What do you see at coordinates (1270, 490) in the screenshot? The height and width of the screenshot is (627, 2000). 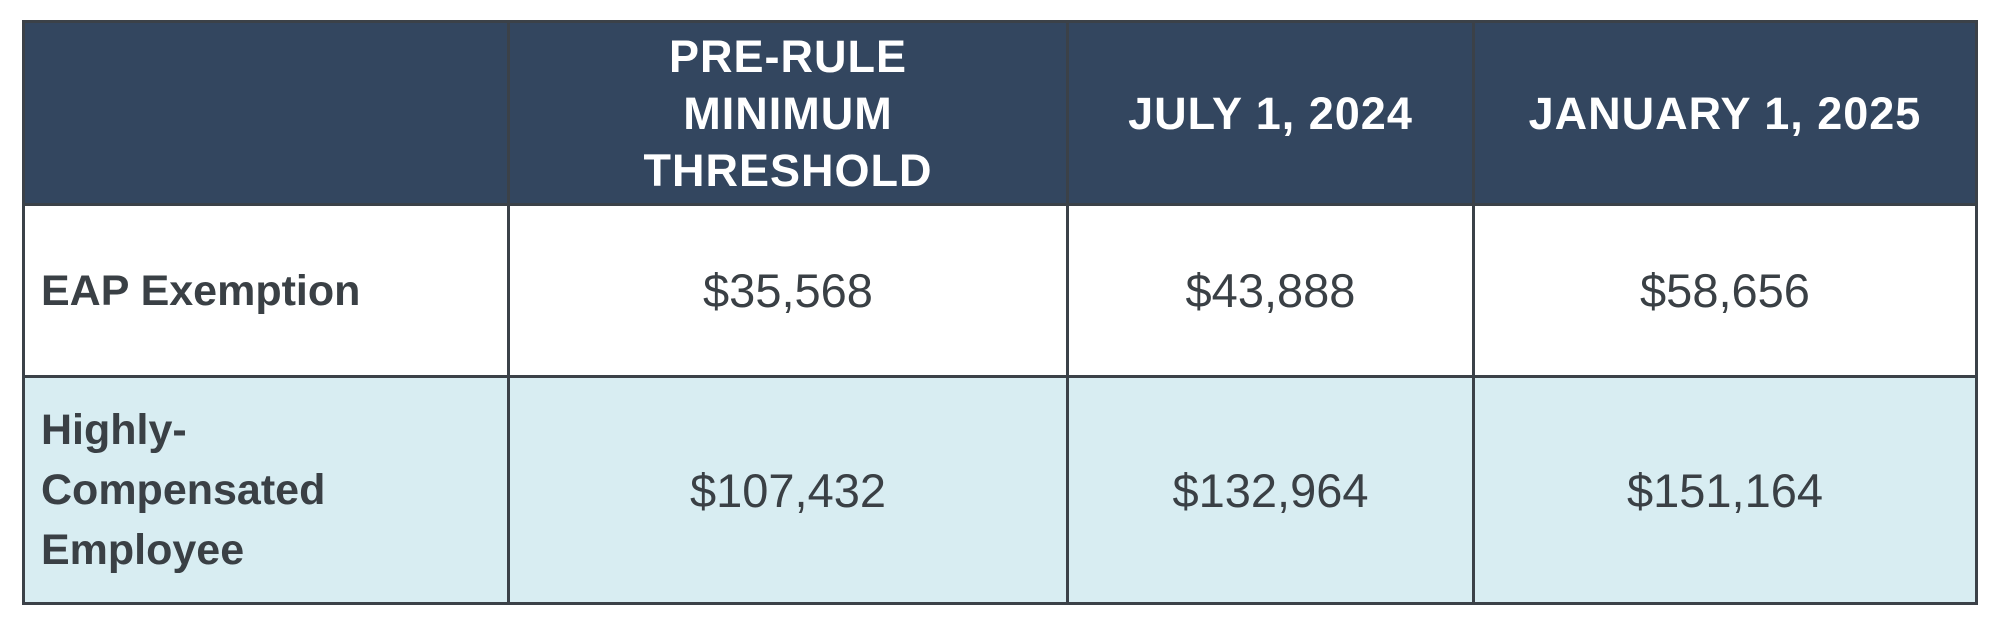 I see `value-hce-july-2024: $132,964` at bounding box center [1270, 490].